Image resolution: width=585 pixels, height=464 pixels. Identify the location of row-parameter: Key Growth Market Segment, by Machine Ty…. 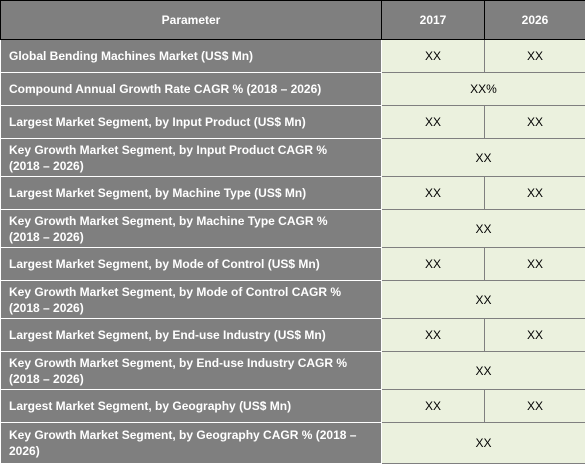
(191, 229).